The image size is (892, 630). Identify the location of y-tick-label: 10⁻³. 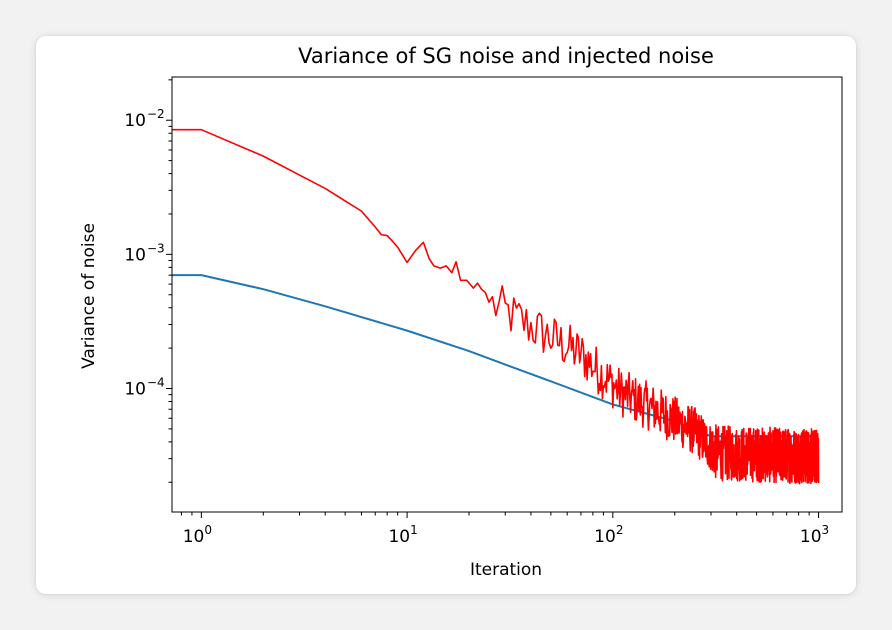
(144, 253).